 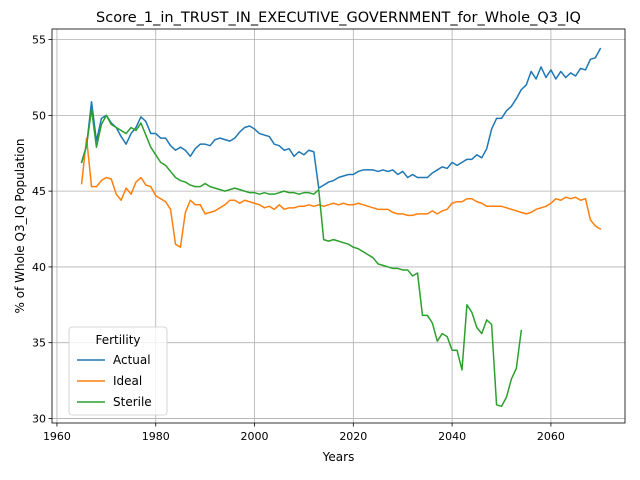 I want to click on x-axis-label: Years, so click(x=338, y=457).